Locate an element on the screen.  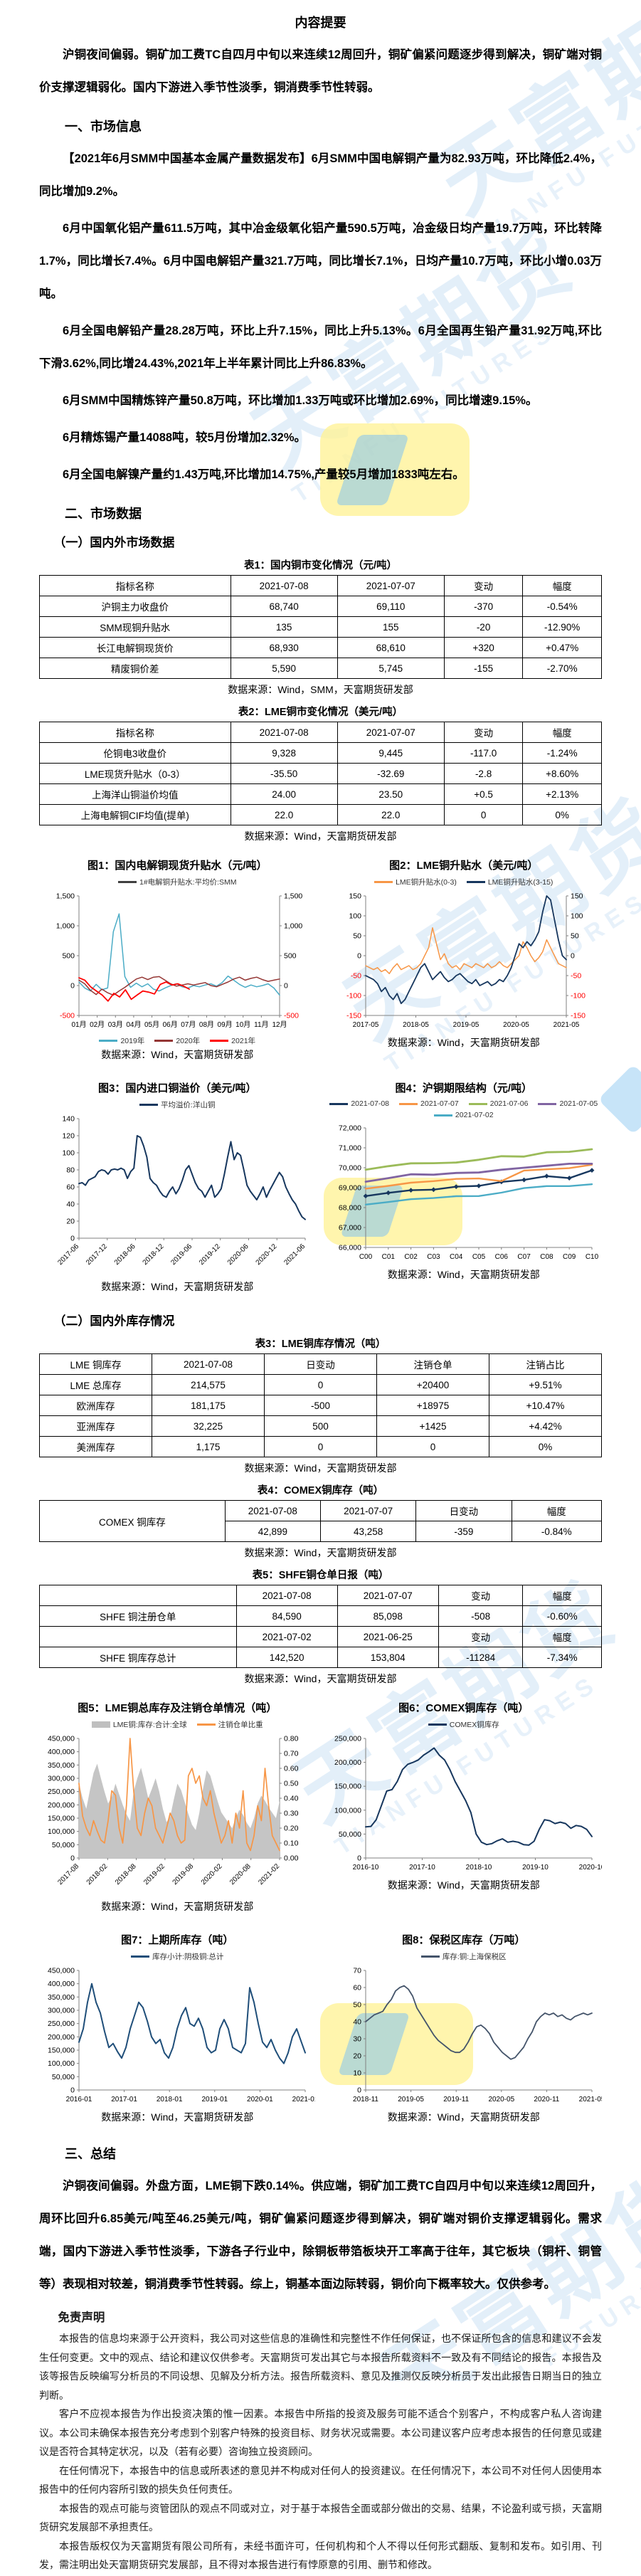
table-row: SMM现铜升贴水 135 155 -20 -12.90% is located at coordinates (321, 627).